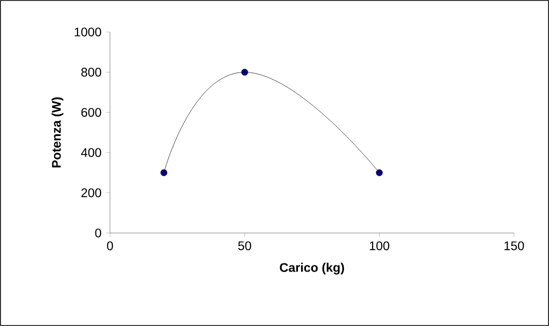 The width and height of the screenshot is (549, 326). I want to click on x-tick-label: 100, so click(380, 245).